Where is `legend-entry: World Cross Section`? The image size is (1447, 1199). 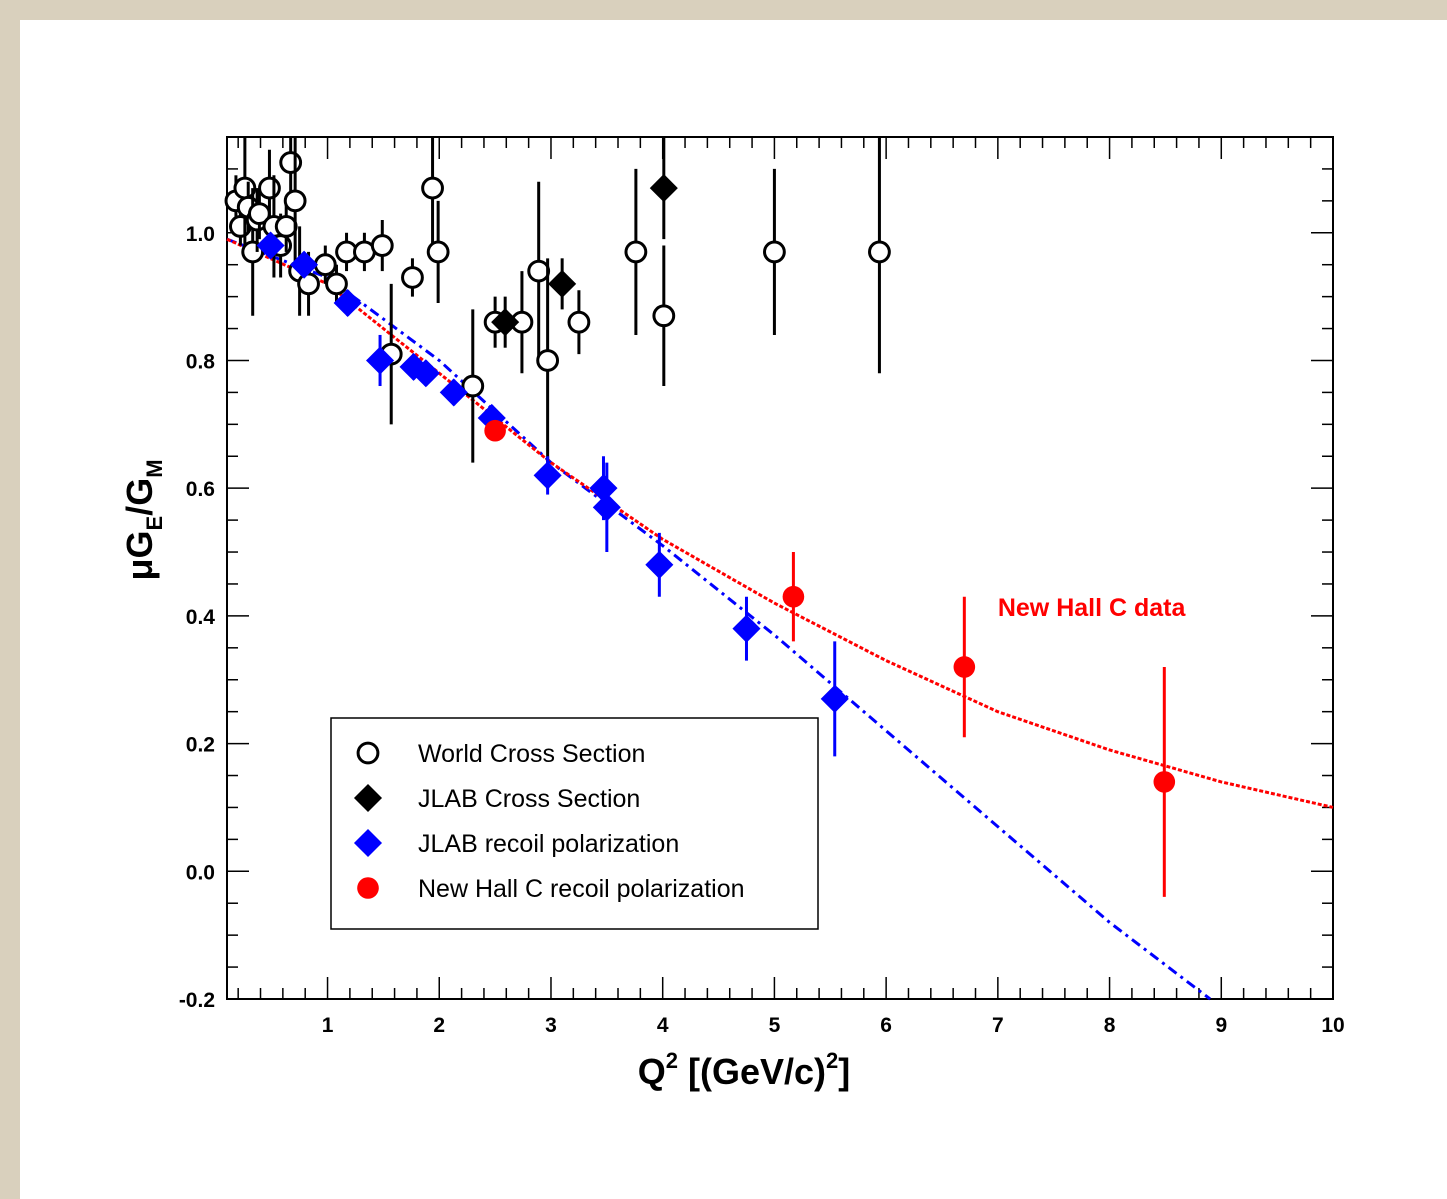
legend-entry: World Cross Section is located at coordinates (531, 754).